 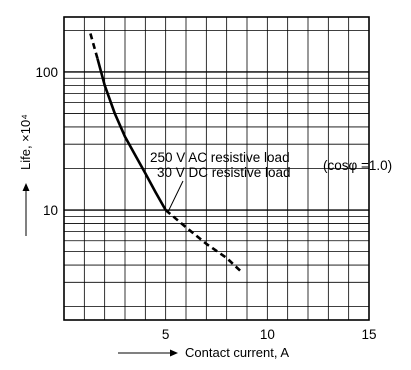 I want to click on y-tick-label: 100, so click(x=46, y=72).